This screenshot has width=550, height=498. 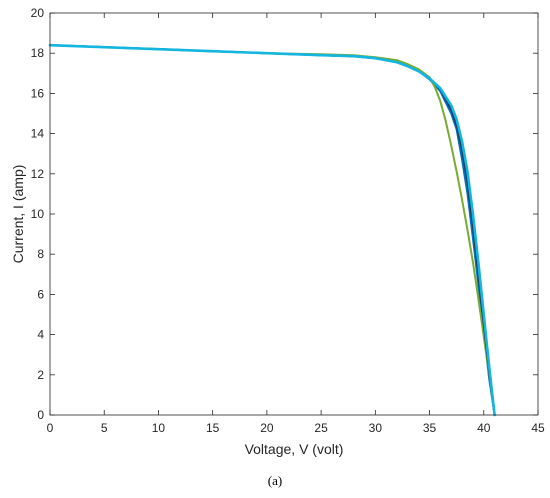 I want to click on y-tick-label: 6, so click(x=40, y=294).